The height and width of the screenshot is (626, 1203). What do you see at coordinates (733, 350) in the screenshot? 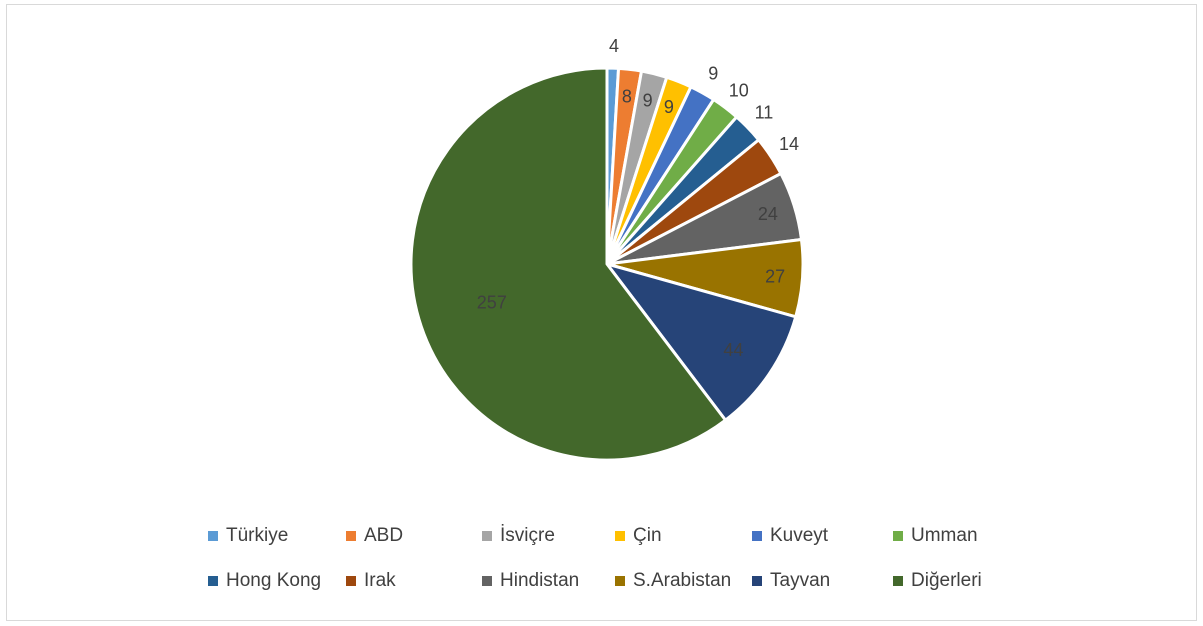
I see `data-label-10: 44` at bounding box center [733, 350].